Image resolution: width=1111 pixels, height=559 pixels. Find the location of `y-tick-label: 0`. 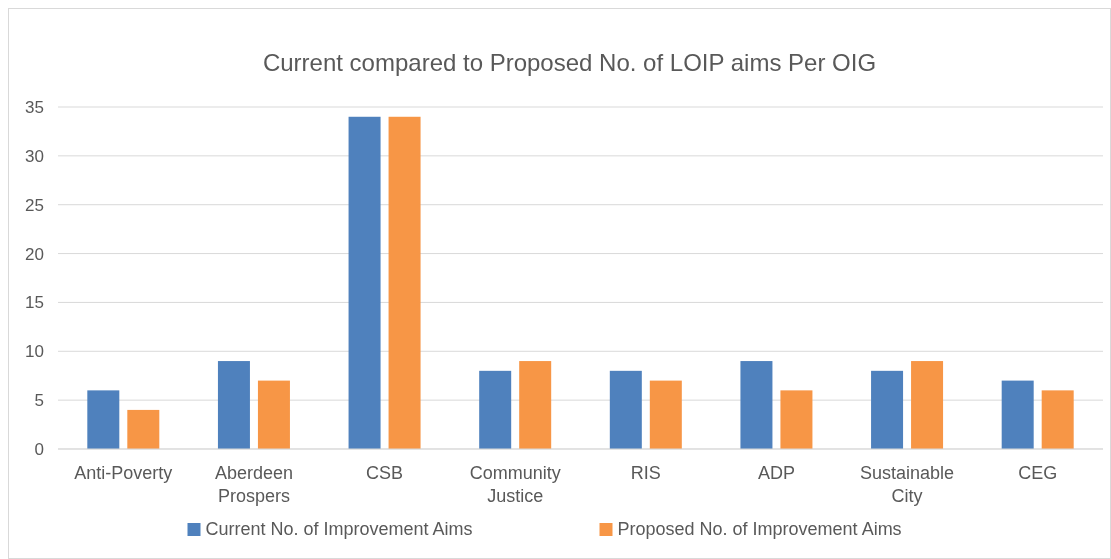

y-tick-label: 0 is located at coordinates (39, 449).